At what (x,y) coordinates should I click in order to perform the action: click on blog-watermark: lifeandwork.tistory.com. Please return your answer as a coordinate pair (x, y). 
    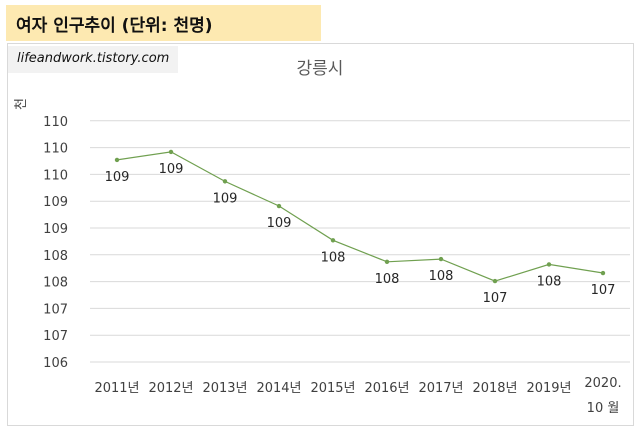
    Looking at the image, I should click on (93, 59).